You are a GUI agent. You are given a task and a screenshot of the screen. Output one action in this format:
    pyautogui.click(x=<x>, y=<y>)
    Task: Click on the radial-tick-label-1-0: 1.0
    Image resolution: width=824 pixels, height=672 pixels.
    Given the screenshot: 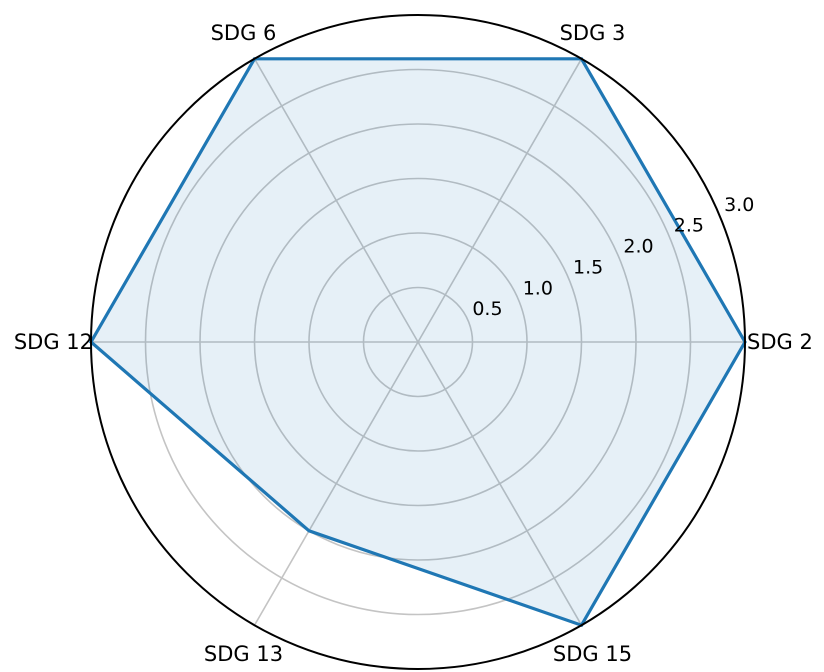 What is the action you would take?
    pyautogui.click(x=538, y=288)
    